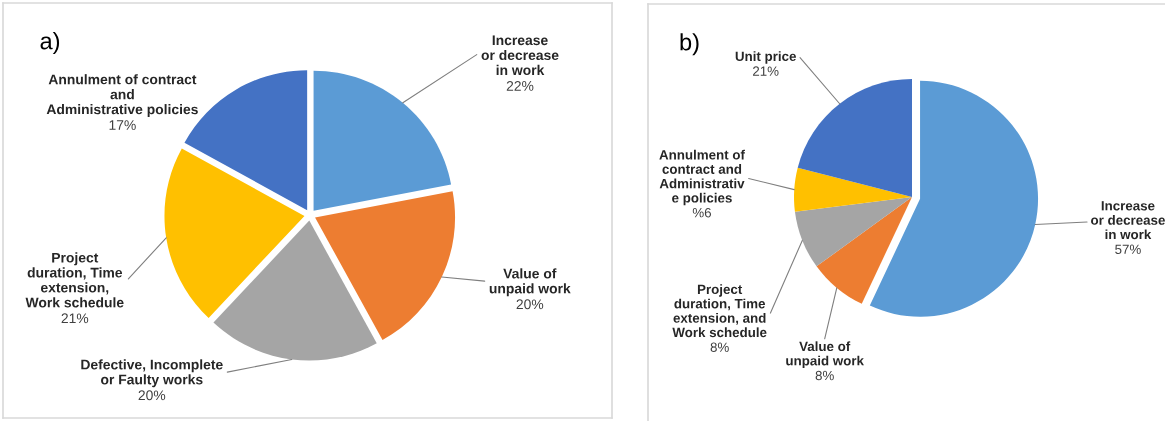  I want to click on chart-title: b), so click(689, 44).